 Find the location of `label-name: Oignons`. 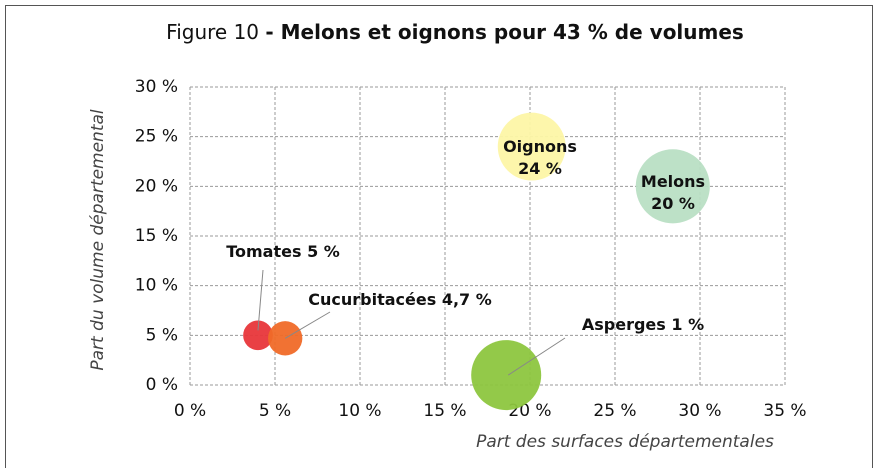

label-name: Oignons is located at coordinates (540, 146).